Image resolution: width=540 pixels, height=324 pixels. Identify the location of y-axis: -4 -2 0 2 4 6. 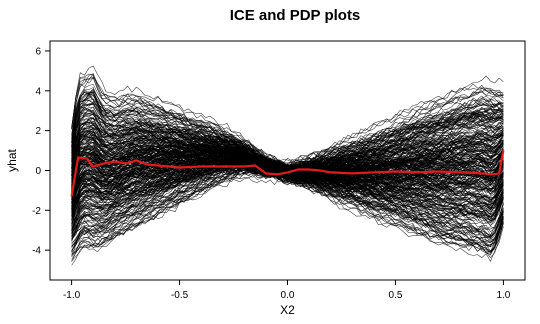
(41, 151).